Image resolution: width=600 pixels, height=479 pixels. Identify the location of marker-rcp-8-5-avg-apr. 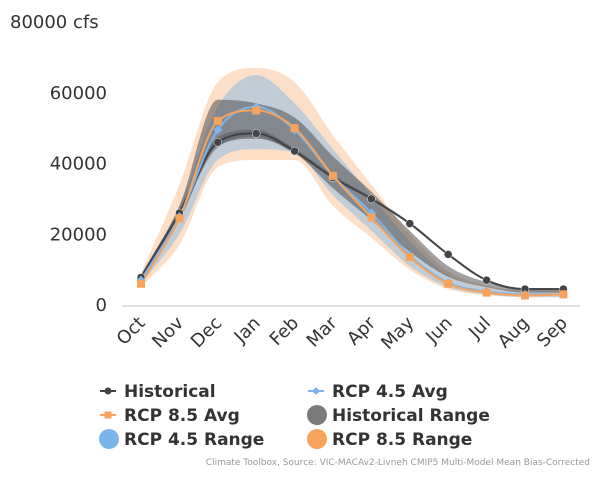
(371, 217).